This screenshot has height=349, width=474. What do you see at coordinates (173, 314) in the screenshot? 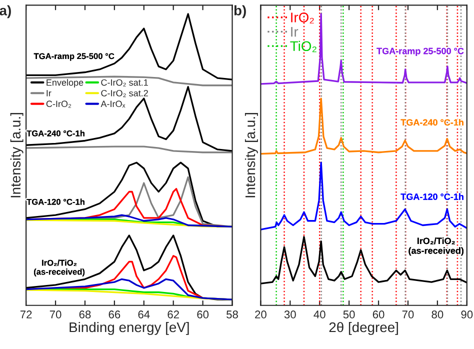
I see `x-tick-label: 62` at bounding box center [173, 314].